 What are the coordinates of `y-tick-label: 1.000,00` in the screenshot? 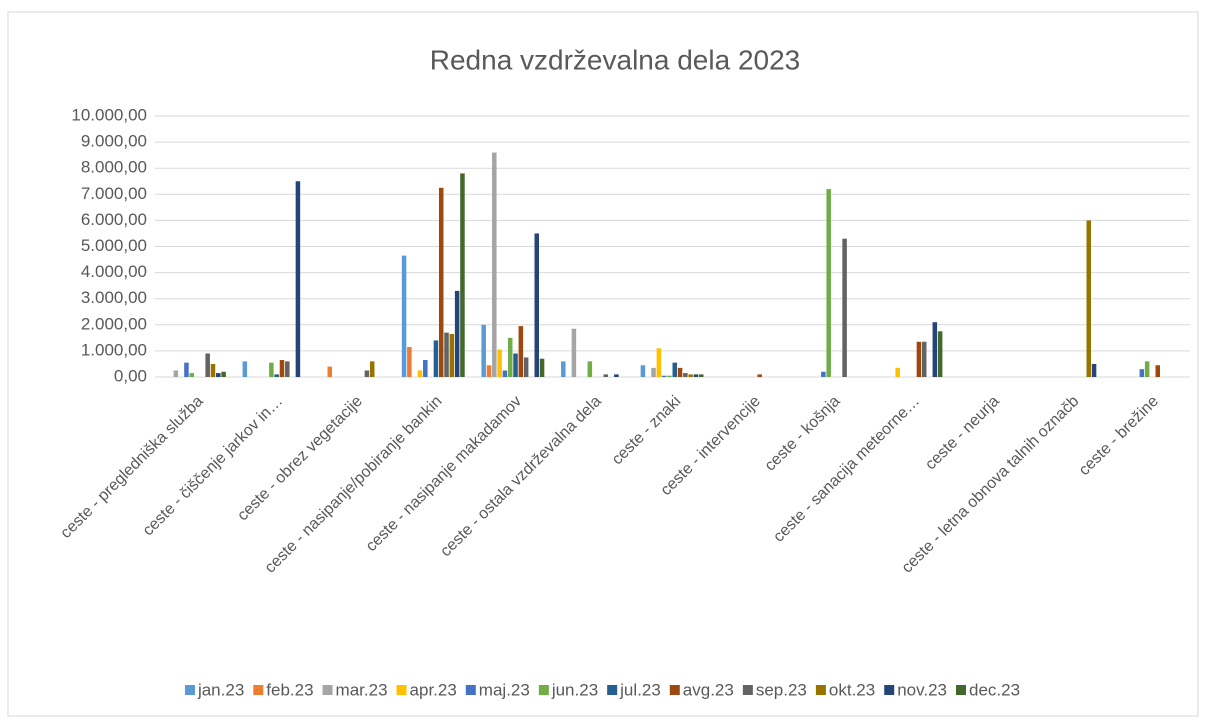 It's located at (114, 349).